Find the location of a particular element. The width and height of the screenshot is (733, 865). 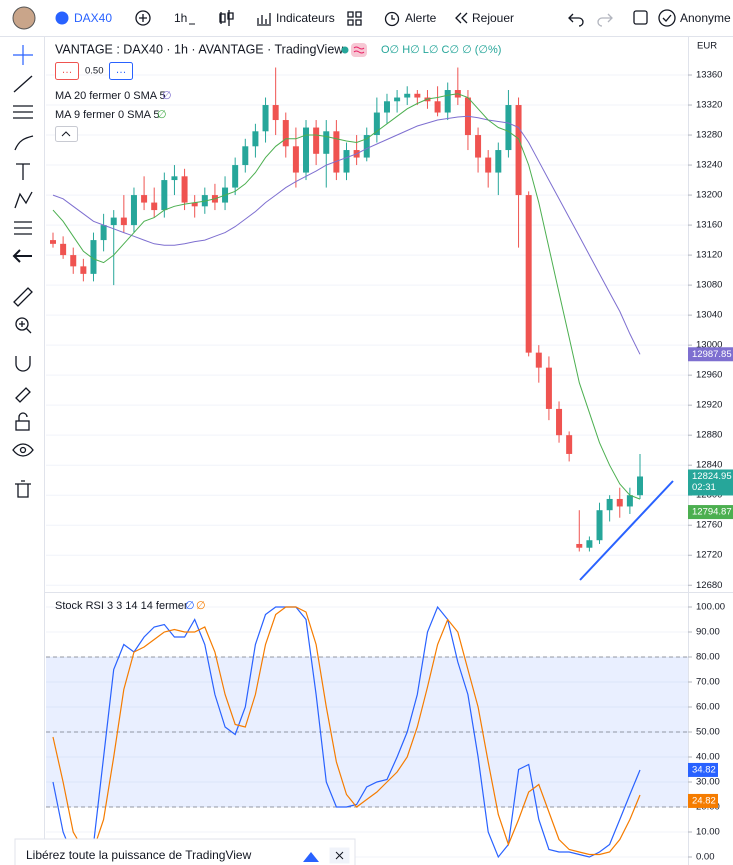

rsi-title: Stock RSI 3 3 14 14 fermer is located at coordinates (121, 606).